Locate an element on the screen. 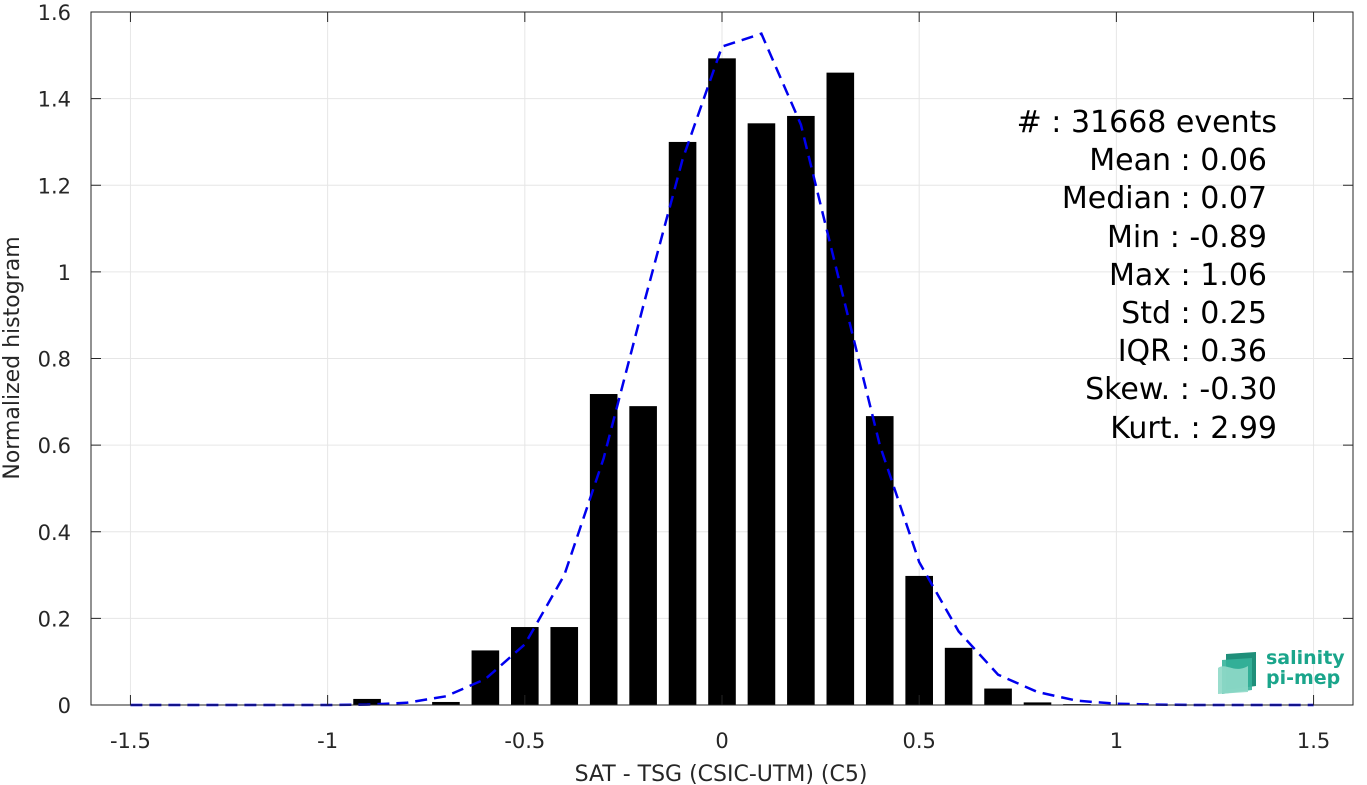 The height and width of the screenshot is (785, 1367). x-tick-label: -1 is located at coordinates (327, 741).